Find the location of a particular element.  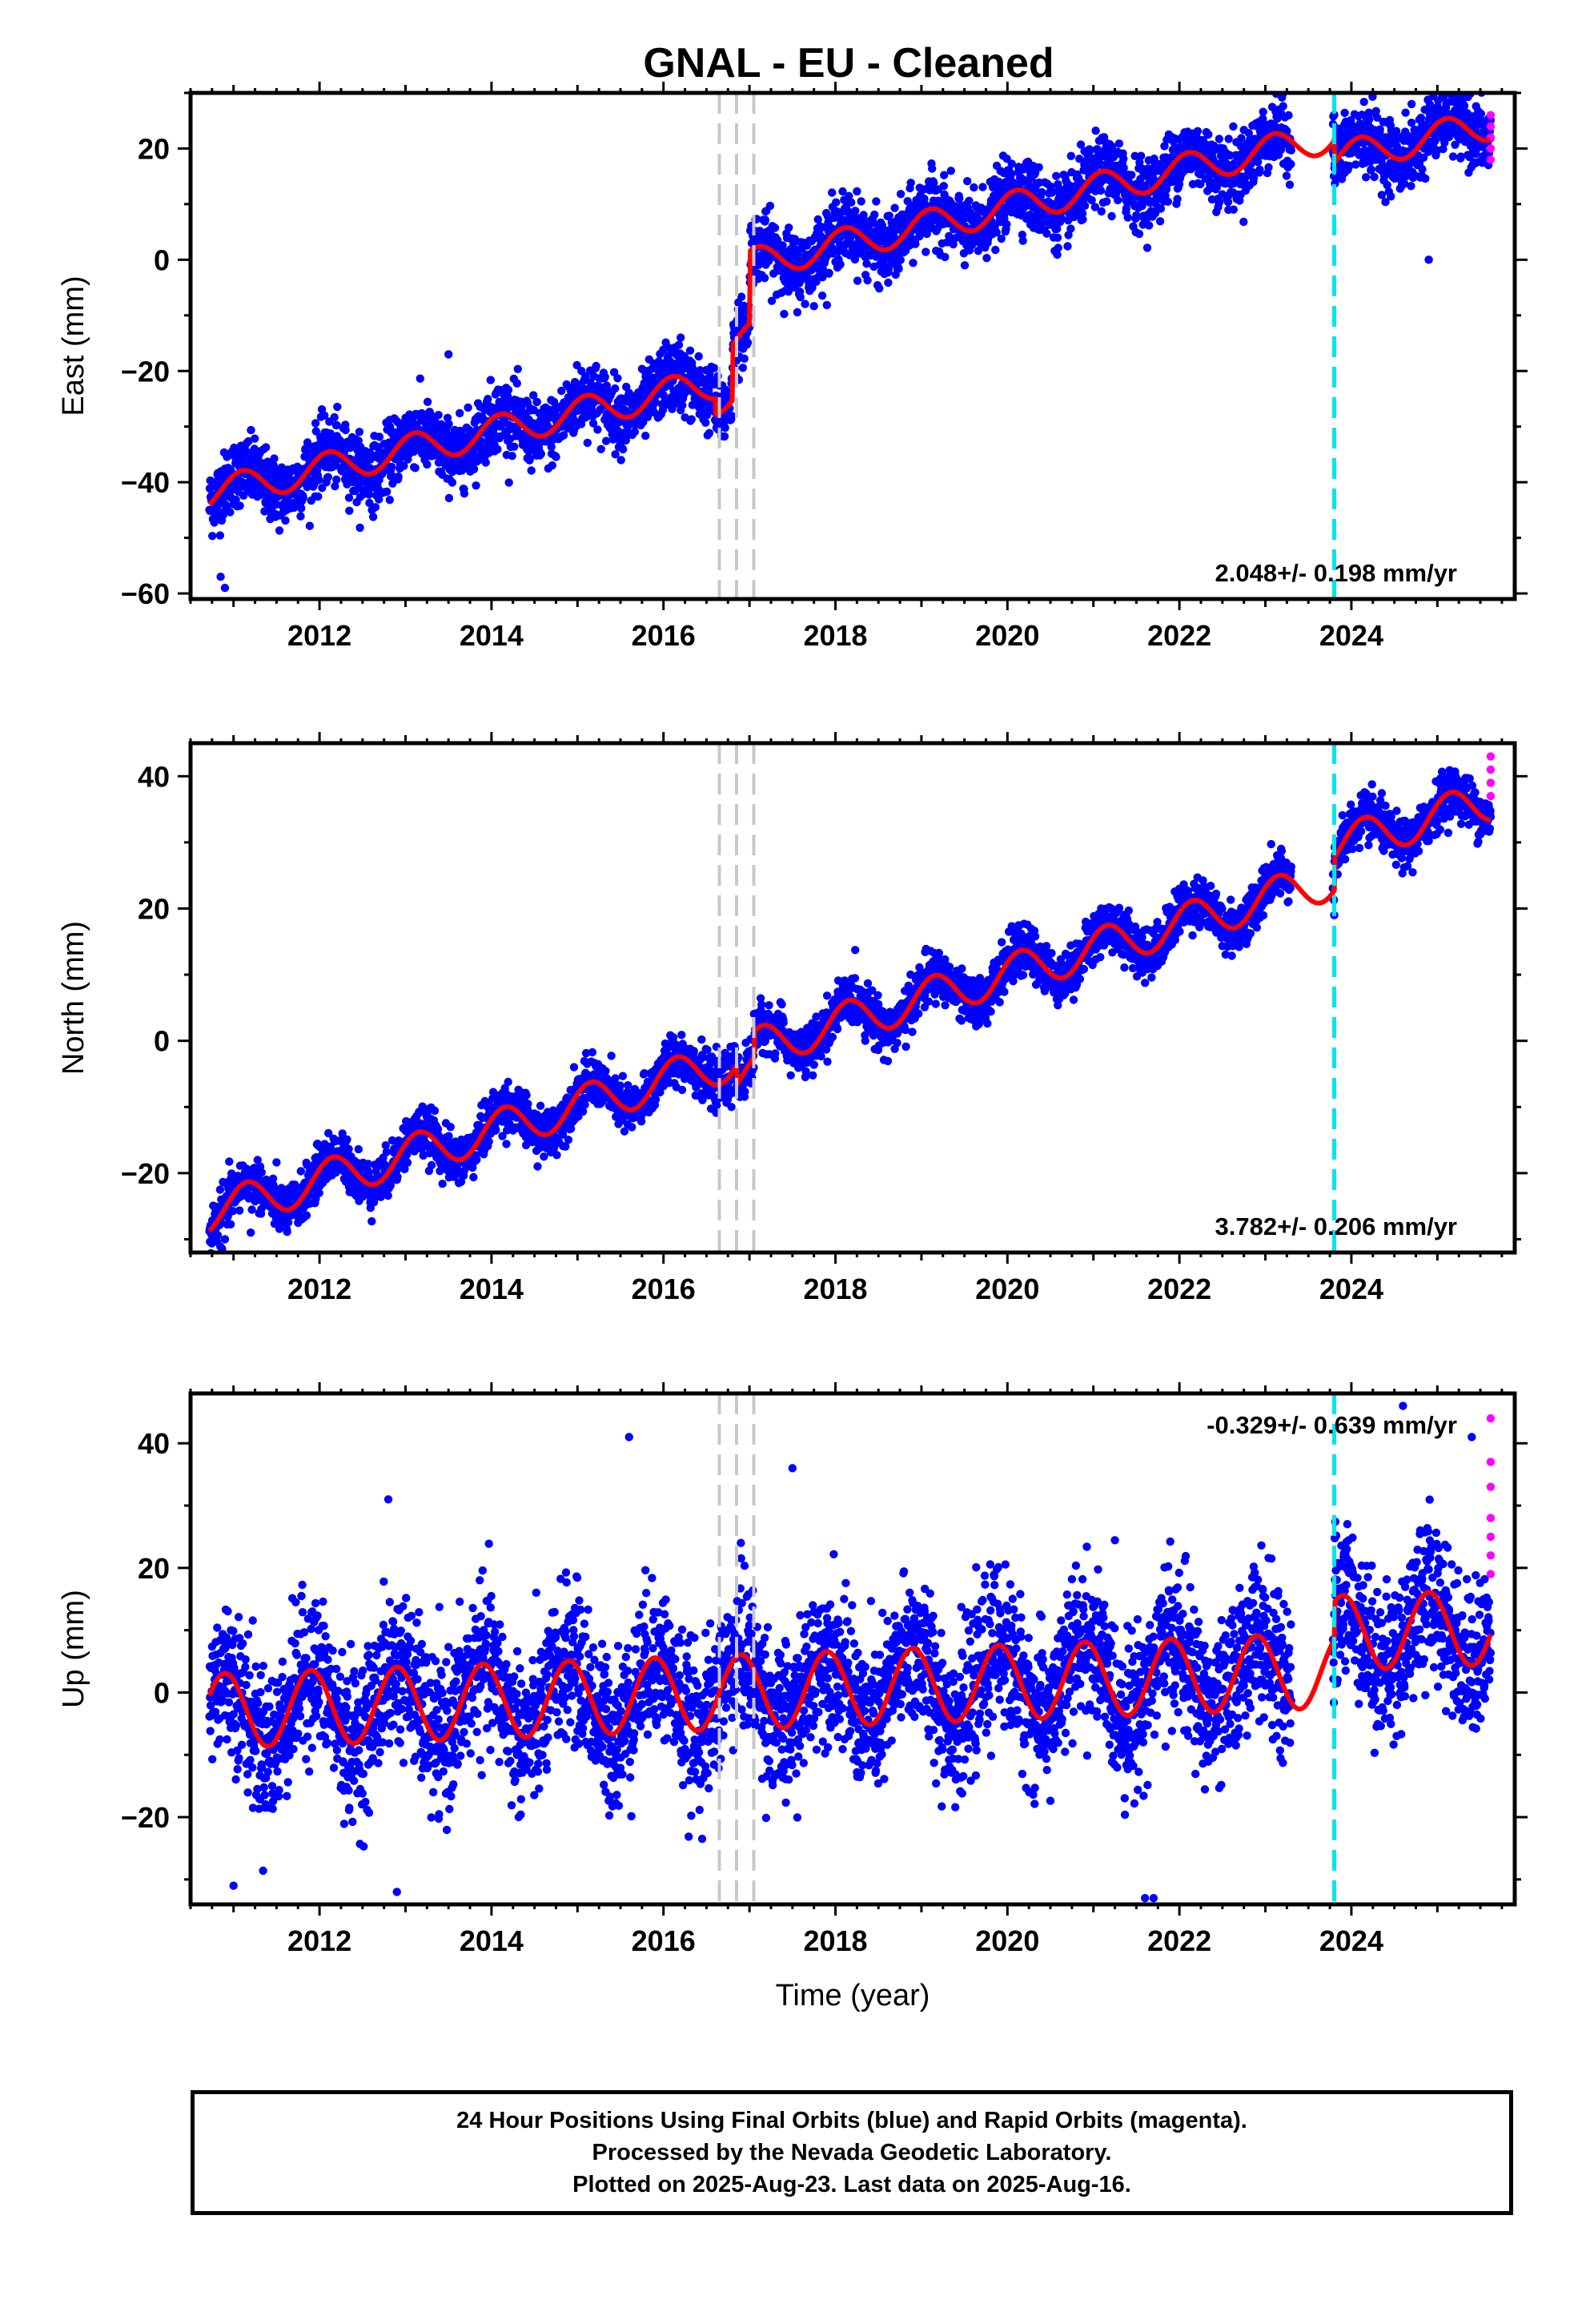

east-outlier-point is located at coordinates (681, 337).